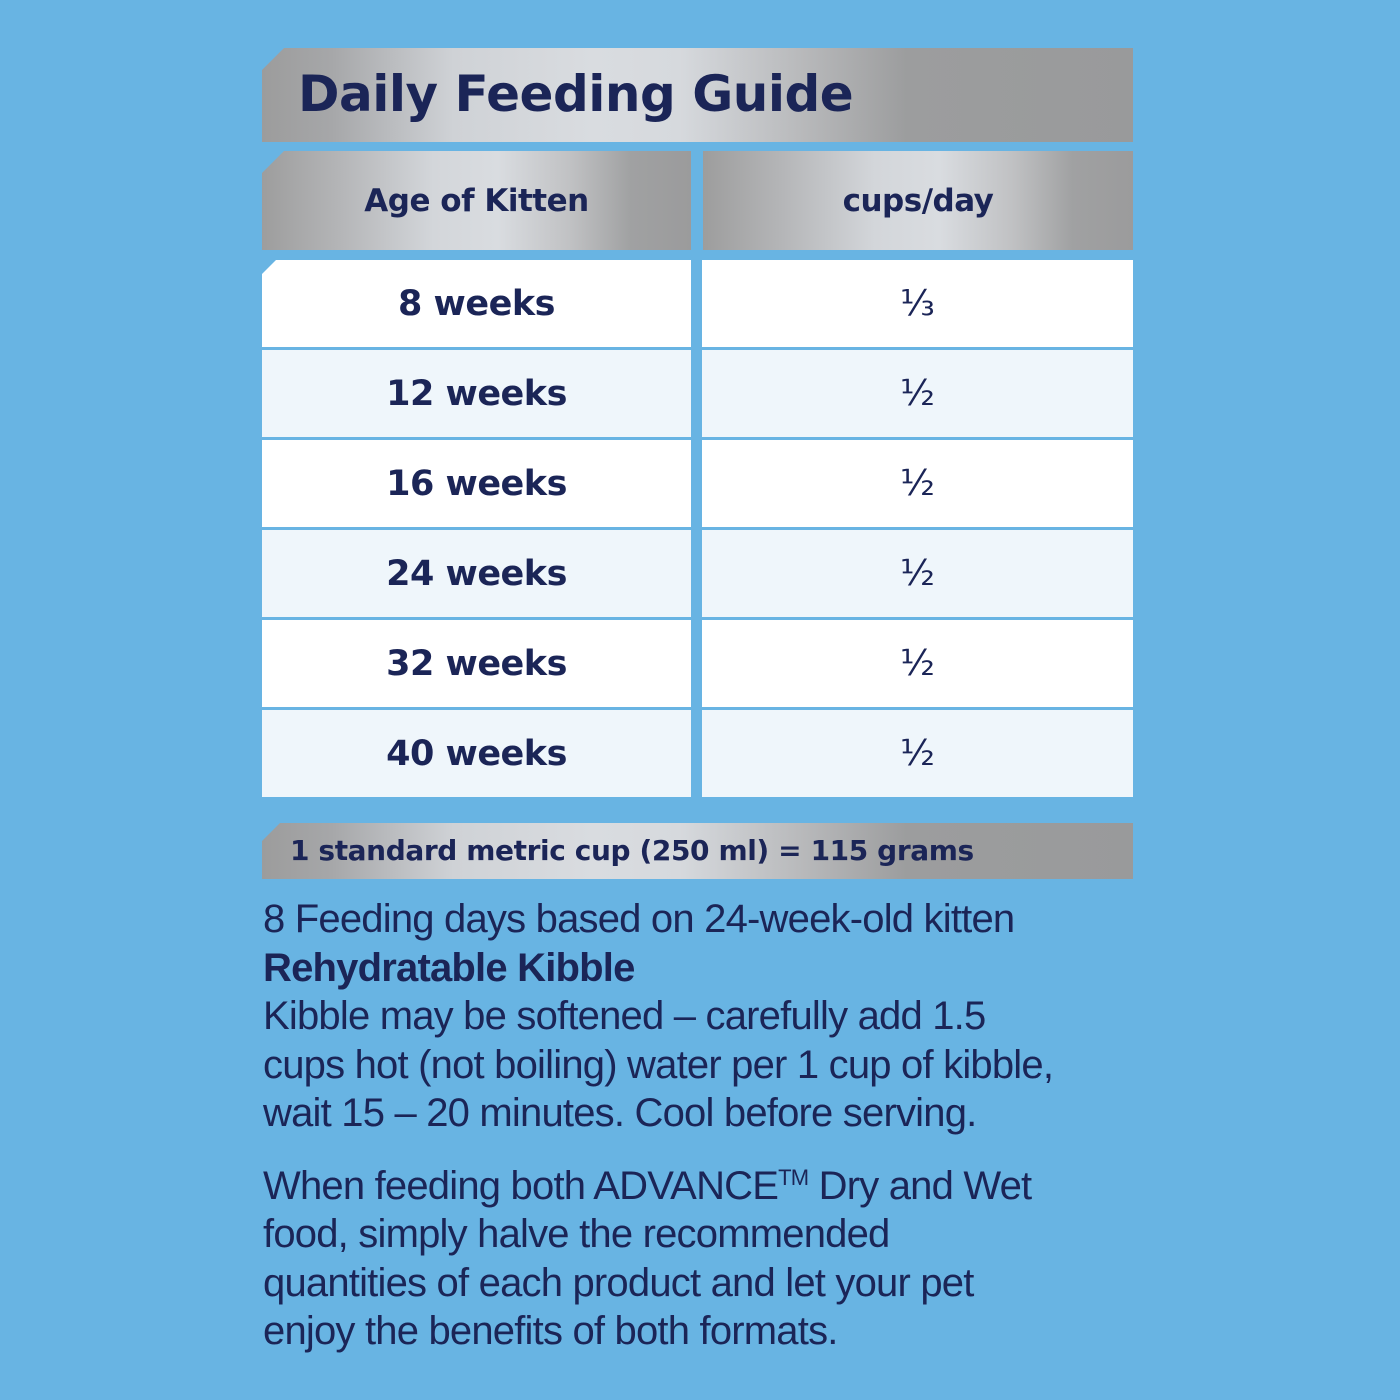 The width and height of the screenshot is (1400, 1400). What do you see at coordinates (697, 573) in the screenshot?
I see `table-row: 24 weeks ½` at bounding box center [697, 573].